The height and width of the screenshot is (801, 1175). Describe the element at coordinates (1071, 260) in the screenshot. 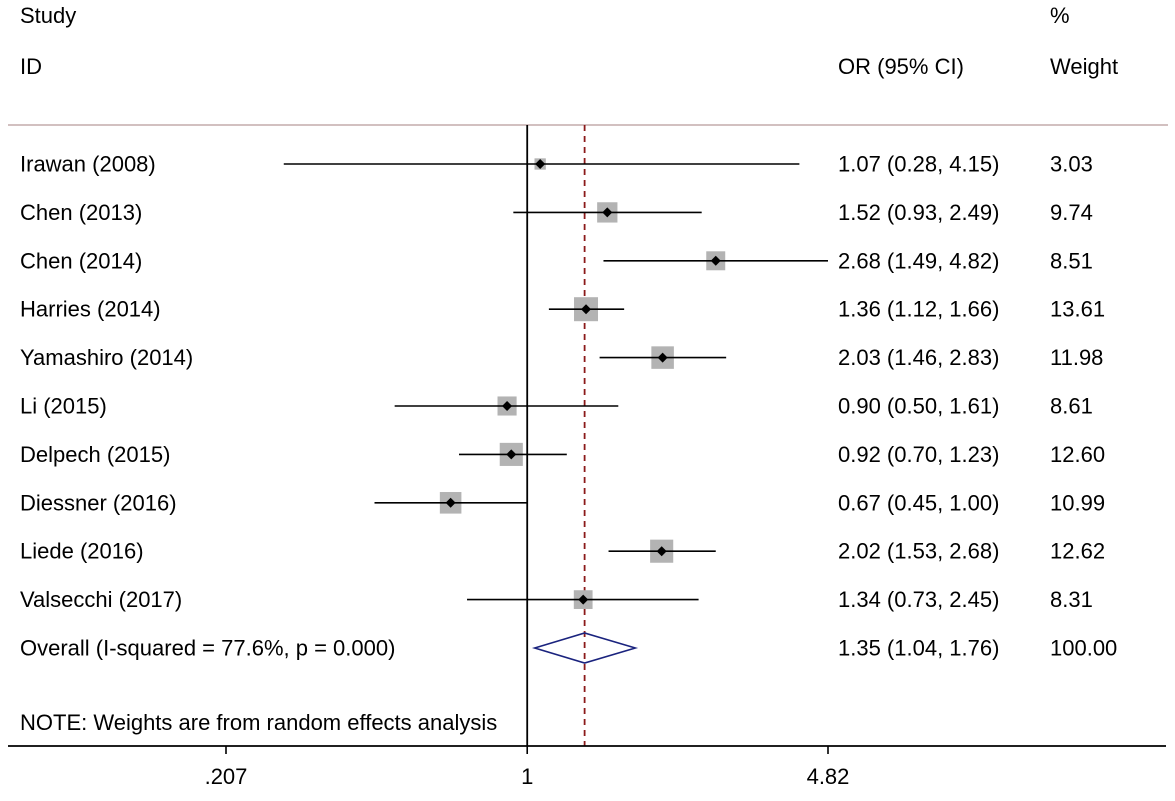

I see `weight-value: 8.51` at that location.